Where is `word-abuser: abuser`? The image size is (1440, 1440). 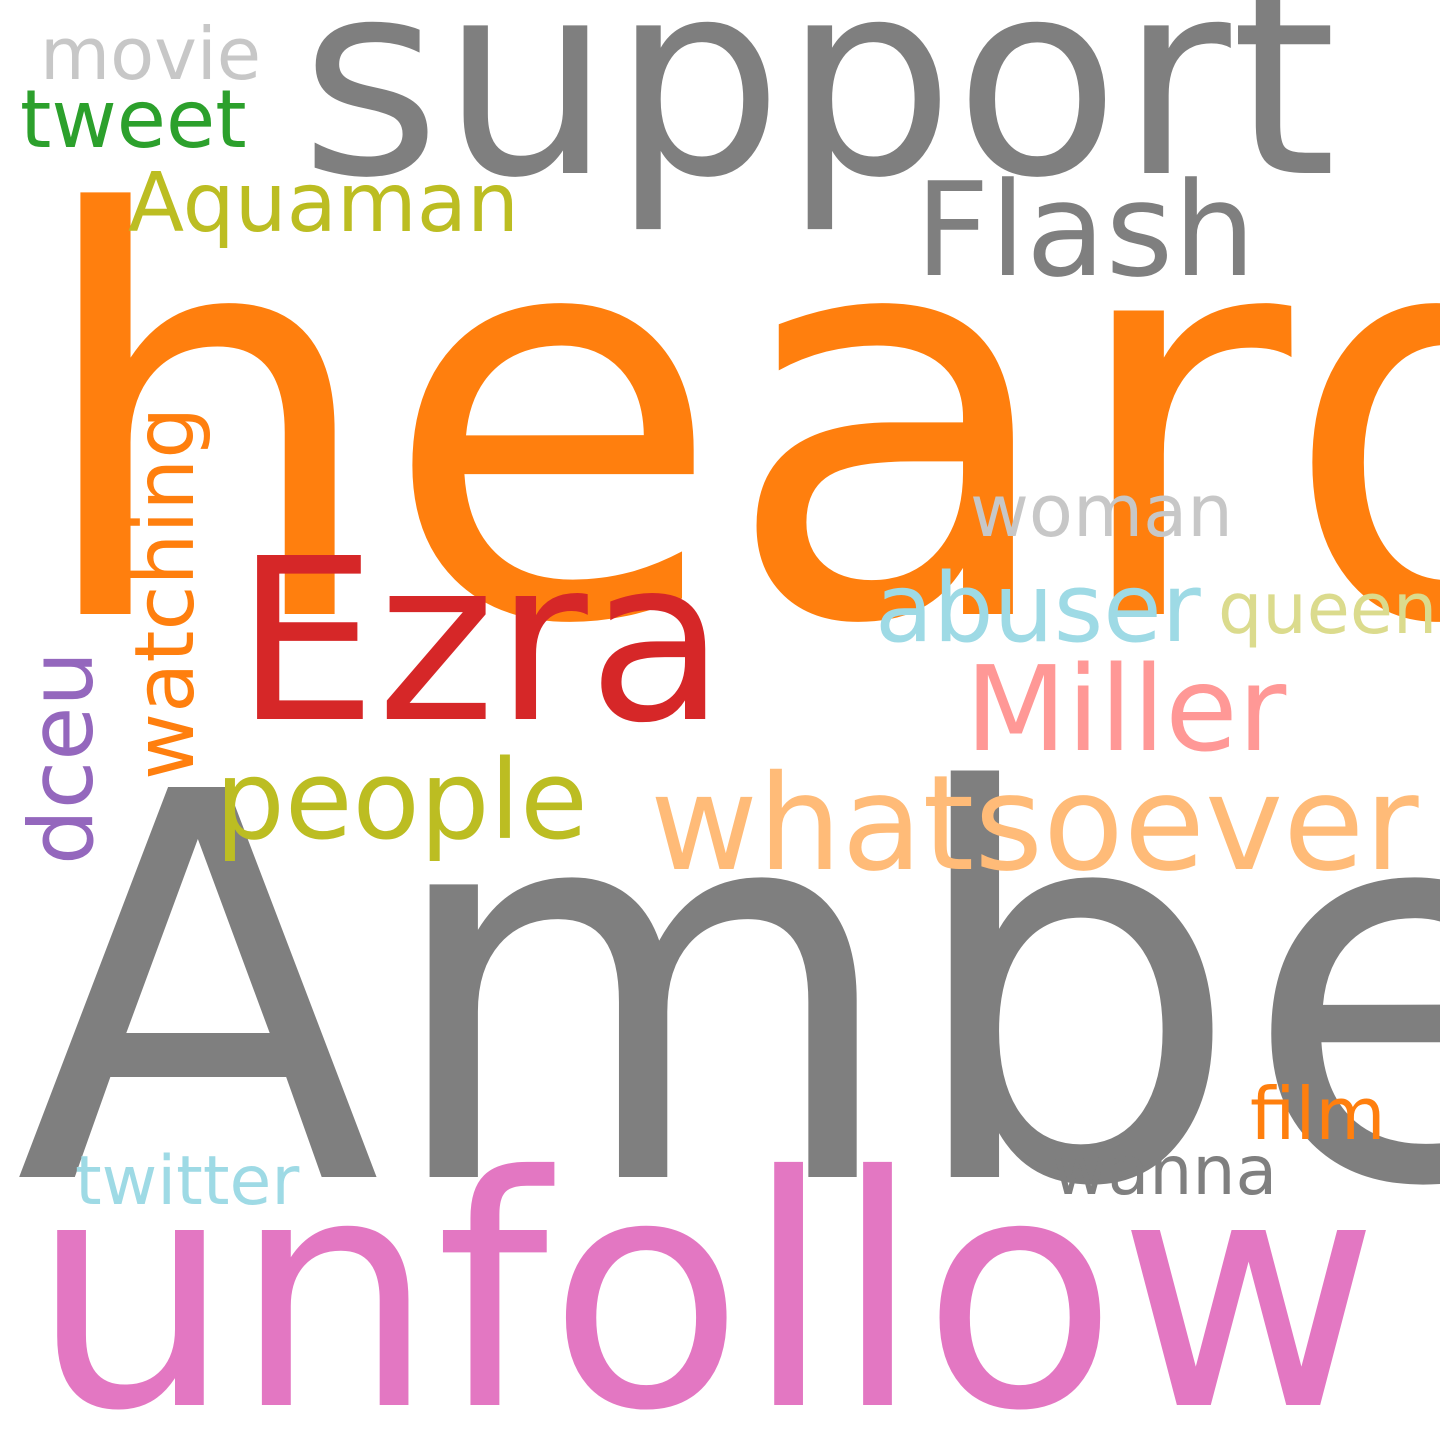 word-abuser: abuser is located at coordinates (1038, 609).